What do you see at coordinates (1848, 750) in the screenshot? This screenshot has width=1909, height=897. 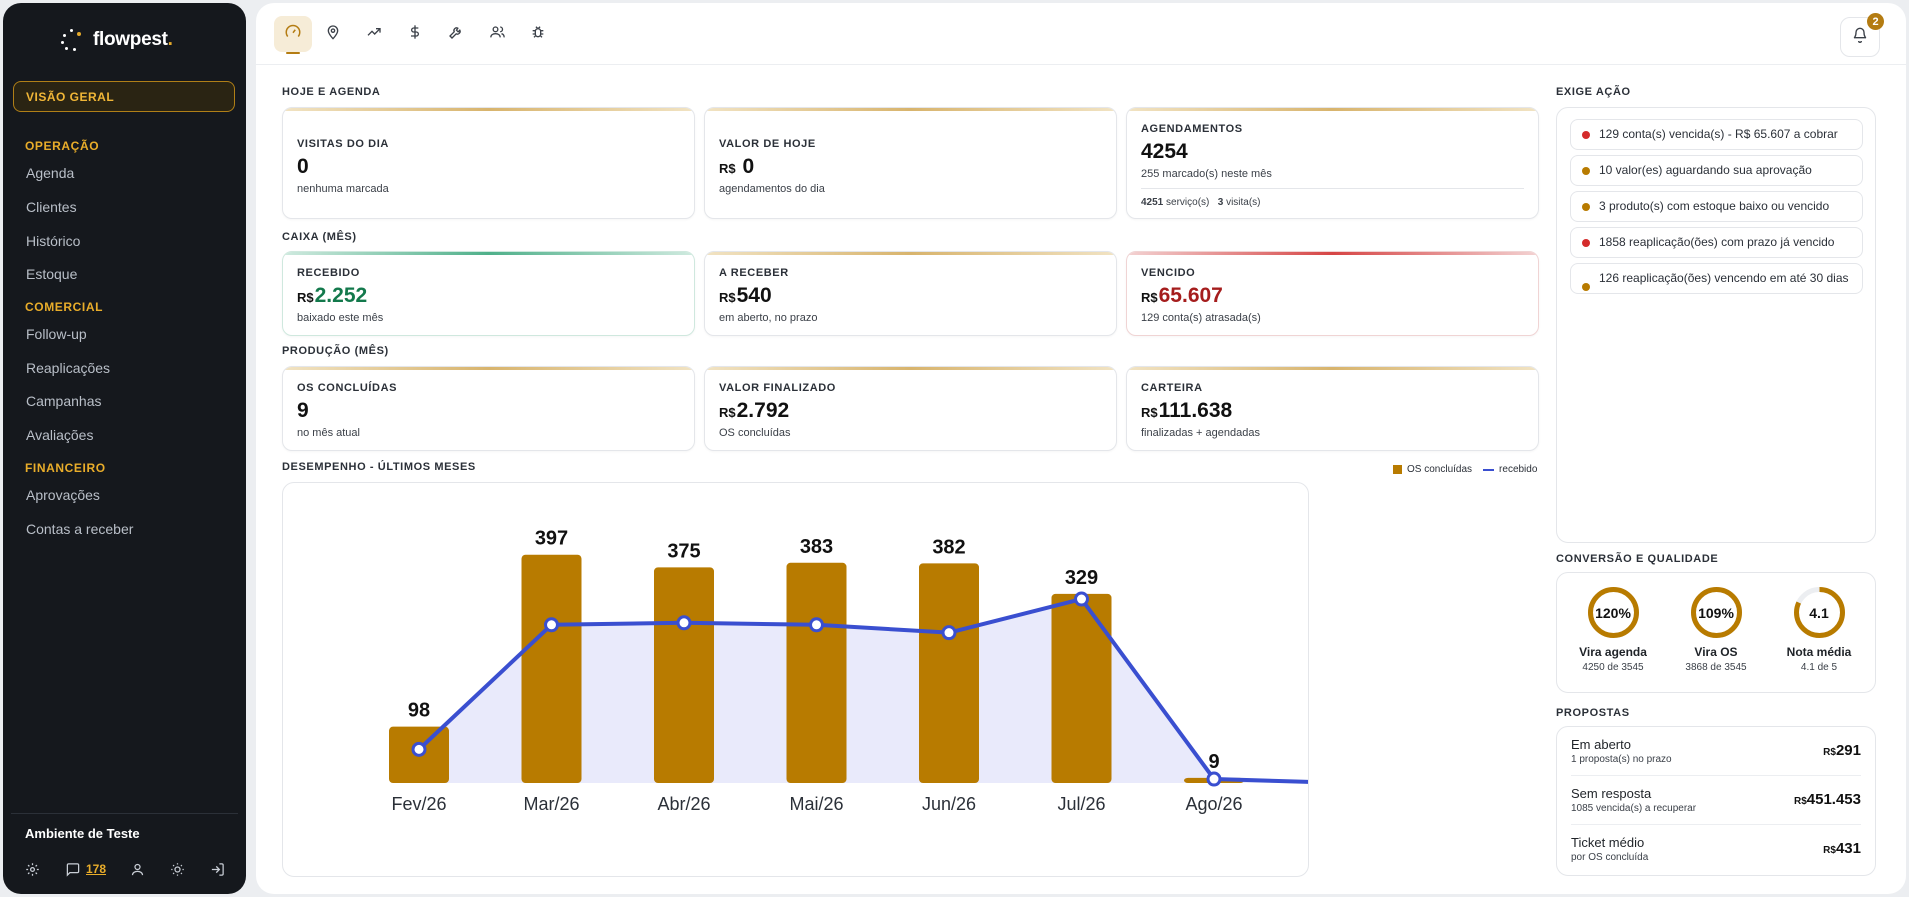 I see `proposal-value: 291` at bounding box center [1848, 750].